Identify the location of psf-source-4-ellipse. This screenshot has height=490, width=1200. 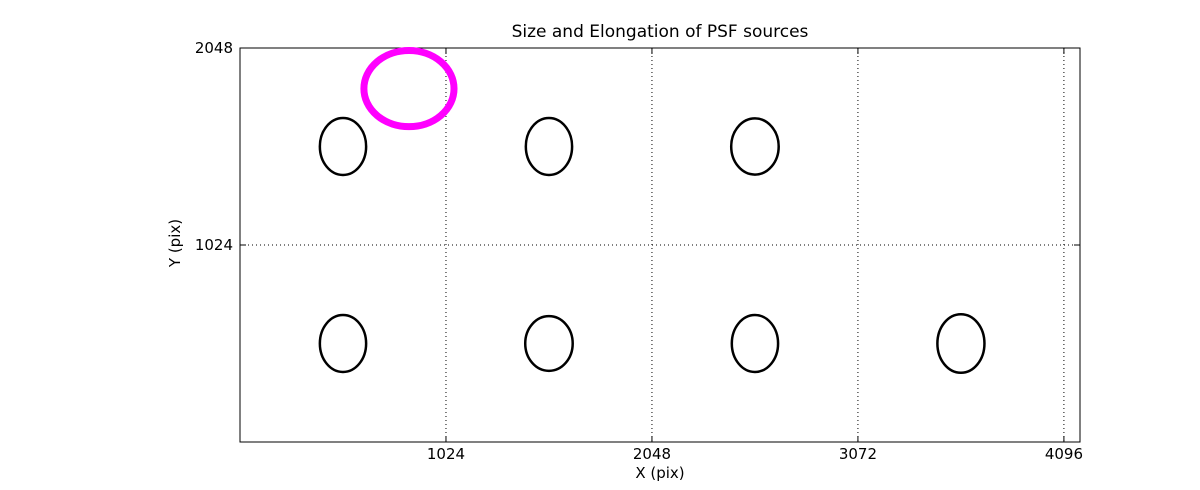
(343, 343).